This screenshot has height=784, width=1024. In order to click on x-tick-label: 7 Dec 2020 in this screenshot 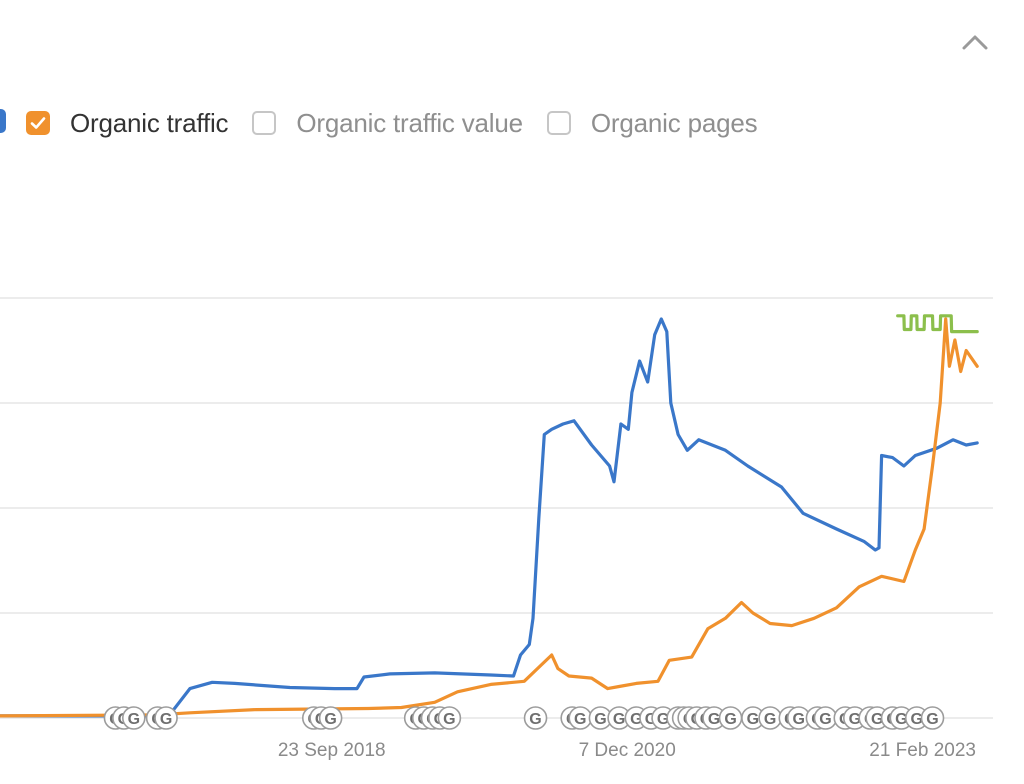, I will do `click(627, 750)`.